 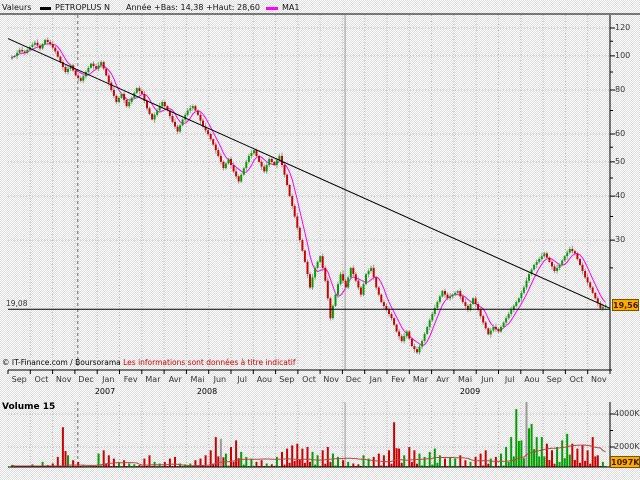 What do you see at coordinates (623, 55) in the screenshot?
I see `price-tick-label: 100` at bounding box center [623, 55].